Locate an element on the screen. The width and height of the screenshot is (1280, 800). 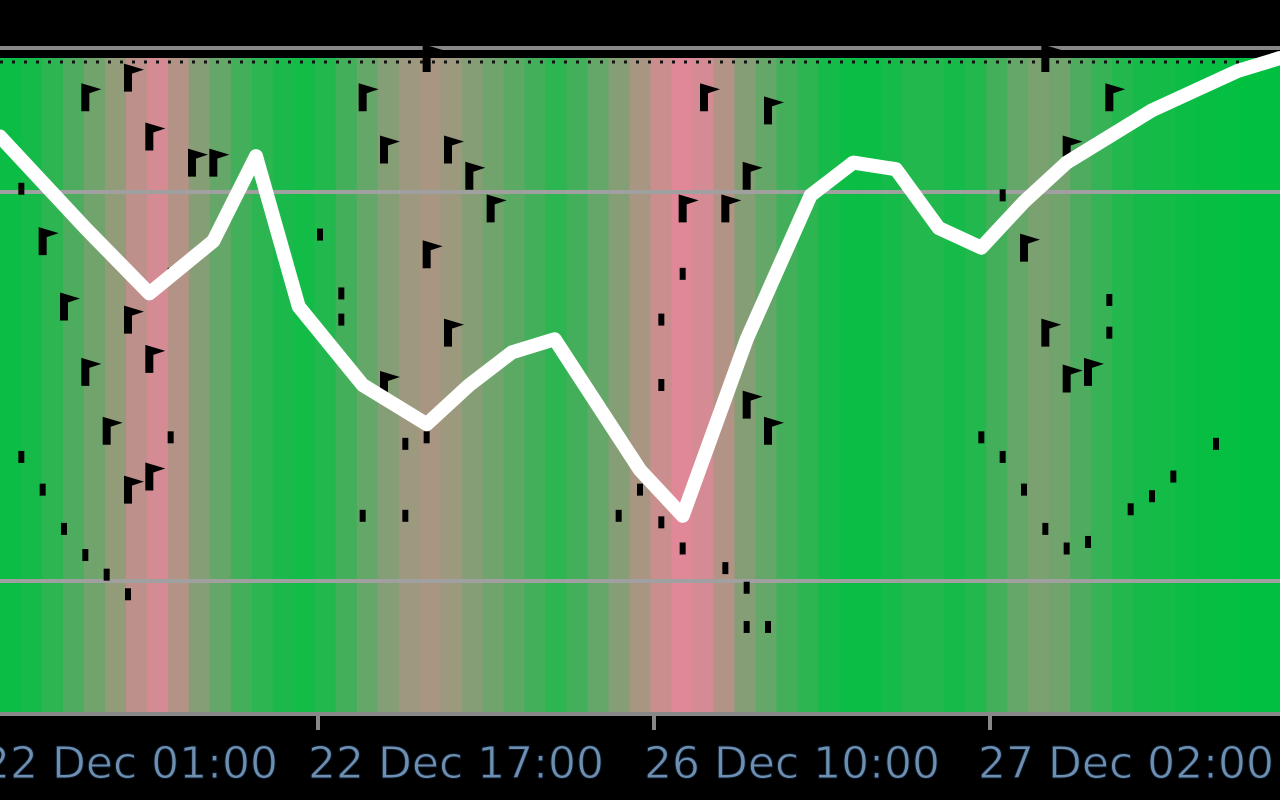
x-tick-label-3: 26 Dec 10:00 is located at coordinates (792, 763).